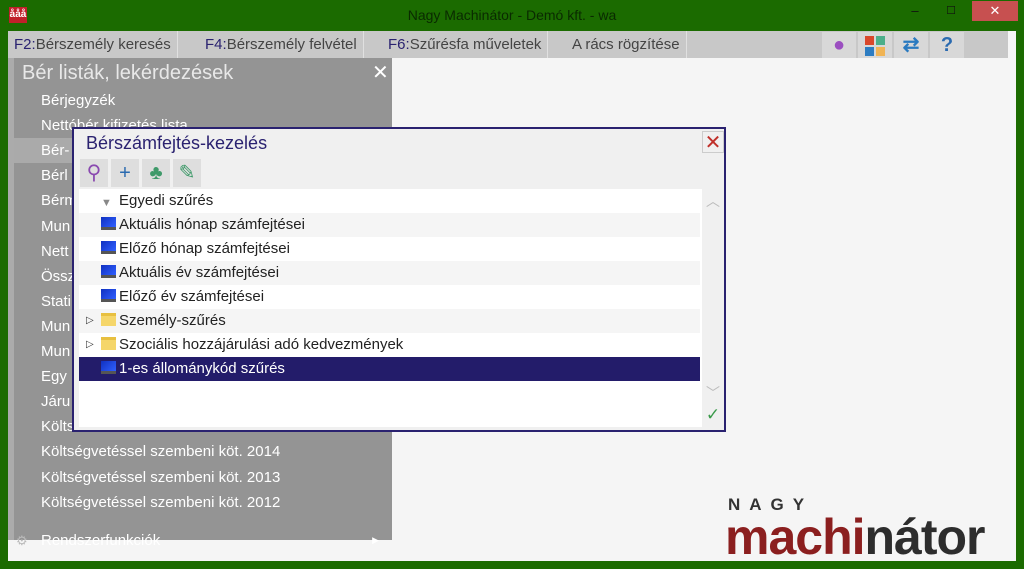 The width and height of the screenshot is (1024, 569). What do you see at coordinates (389, 201) in the screenshot?
I see `tree-row: ▼ Egyedi szűrés` at bounding box center [389, 201].